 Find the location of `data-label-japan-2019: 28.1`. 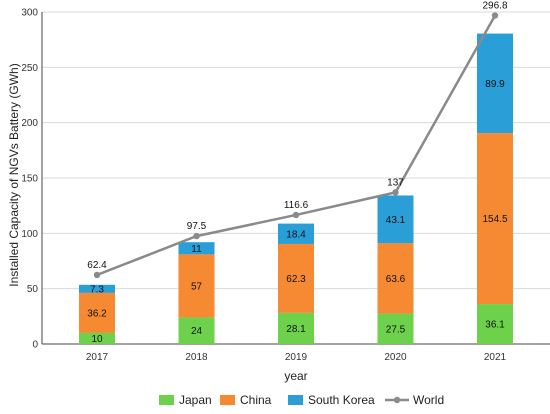

data-label-japan-2019: 28.1 is located at coordinates (296, 329).